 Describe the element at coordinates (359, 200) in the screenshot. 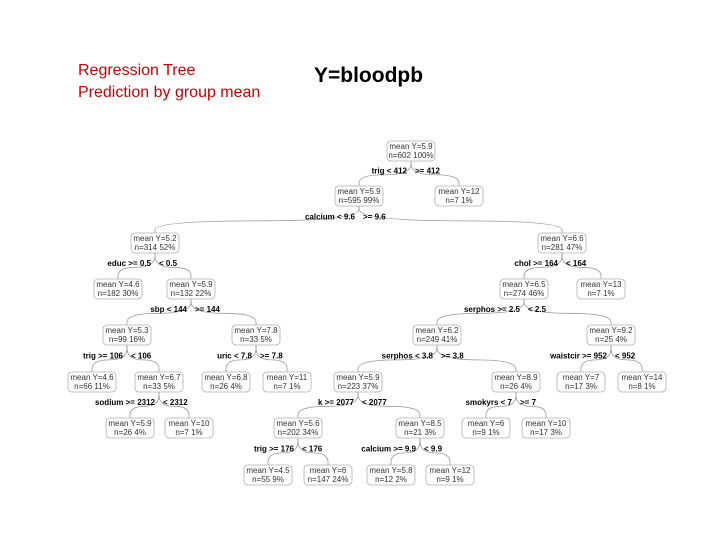

I see `node-count-label: n=595 99%` at that location.